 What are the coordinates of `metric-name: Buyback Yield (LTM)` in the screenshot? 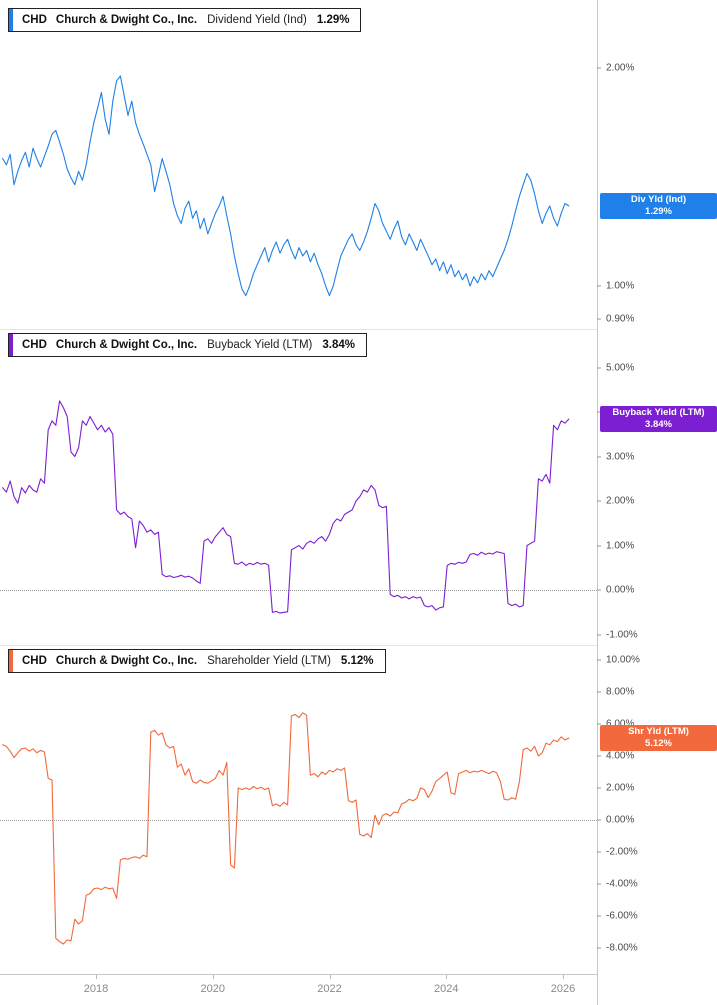 It's located at (260, 345).